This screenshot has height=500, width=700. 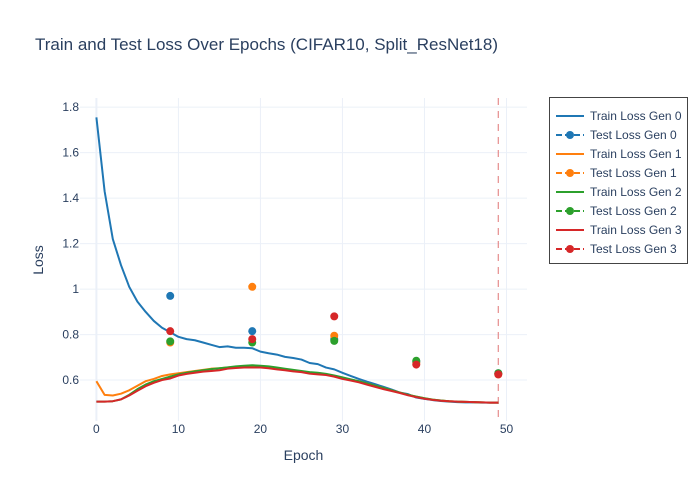 I want to click on legend-label: Test Loss Gen 0, so click(x=633, y=135).